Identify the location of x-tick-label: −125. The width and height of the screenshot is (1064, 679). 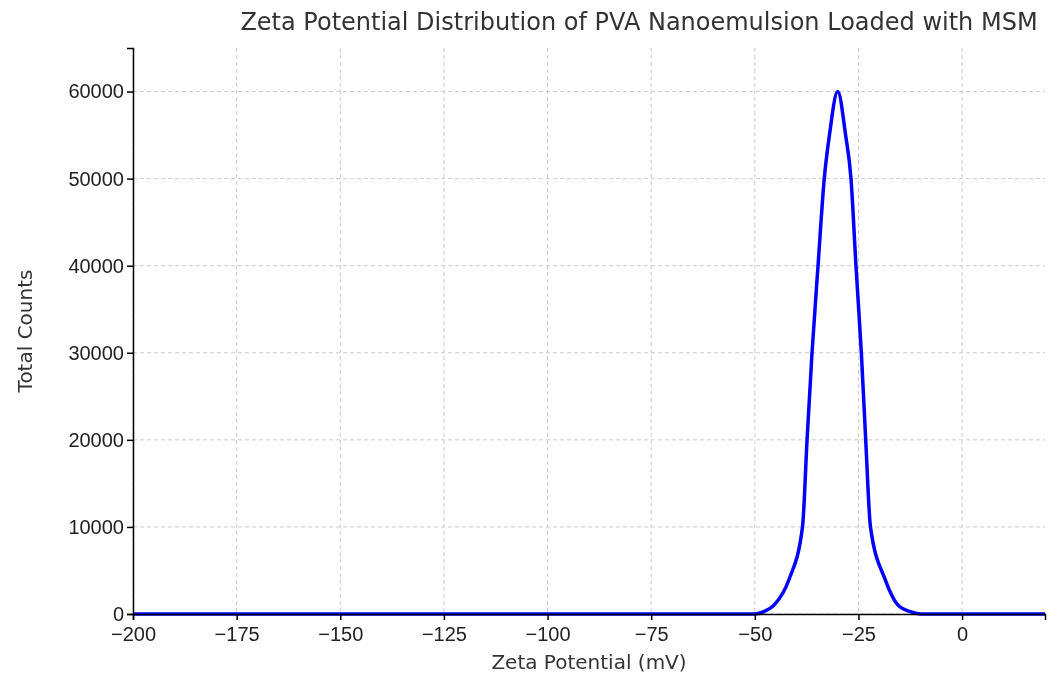
(444, 634).